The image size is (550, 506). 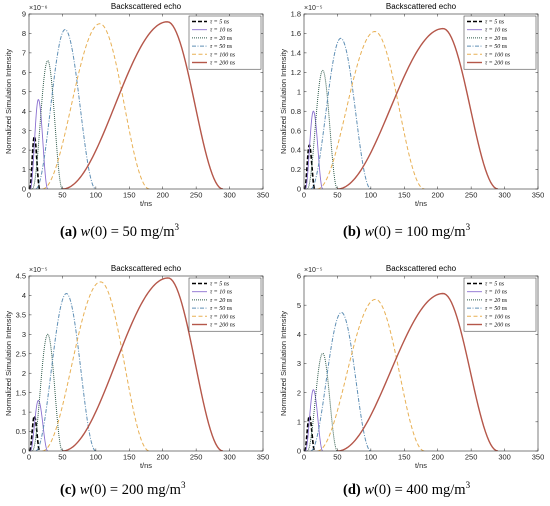 I want to click on x-tick-label: 50, so click(x=337, y=195).